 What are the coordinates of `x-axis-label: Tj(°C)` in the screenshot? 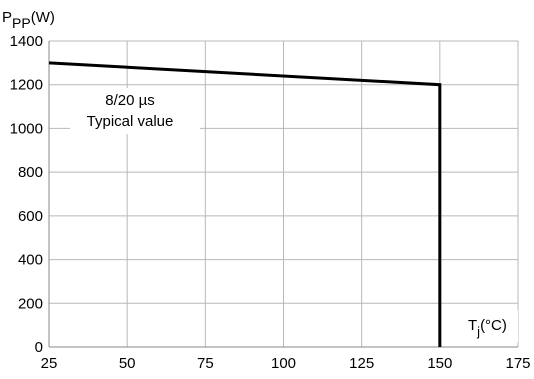 It's located at (487, 328).